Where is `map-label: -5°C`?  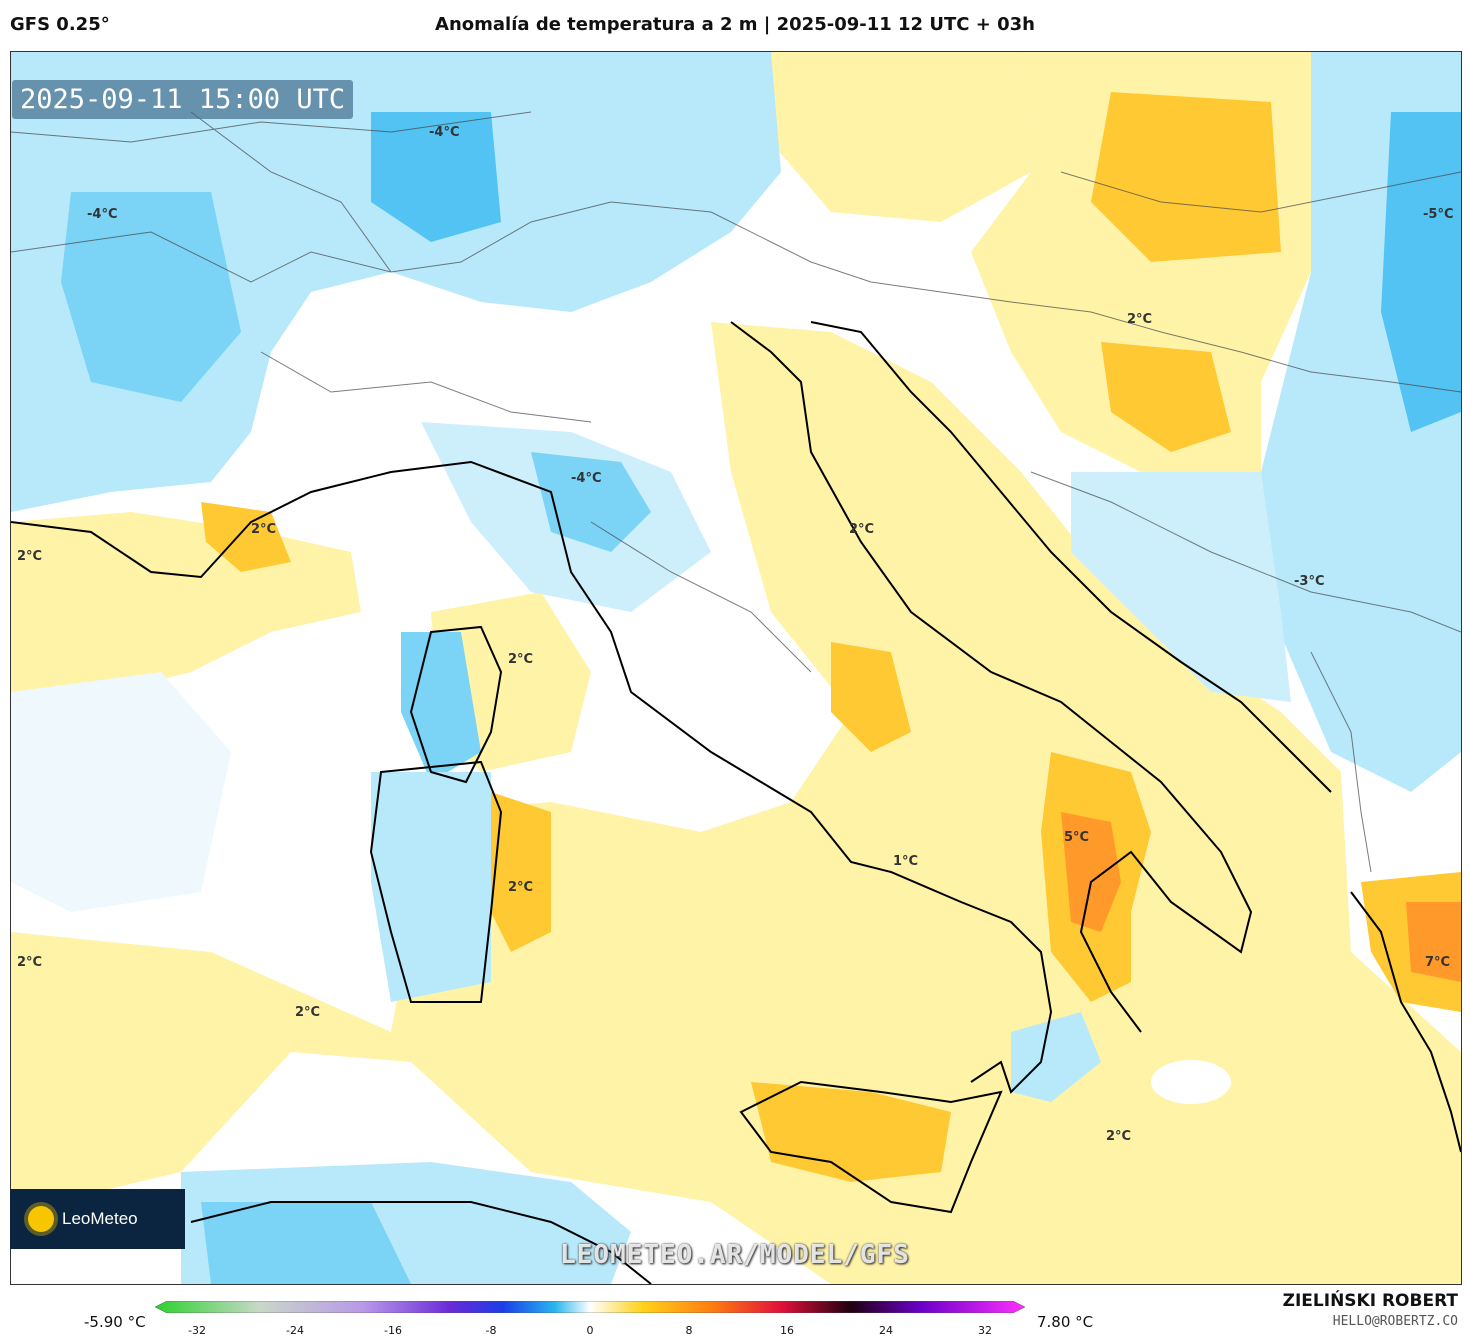 map-label: -5°C is located at coordinates (1438, 214).